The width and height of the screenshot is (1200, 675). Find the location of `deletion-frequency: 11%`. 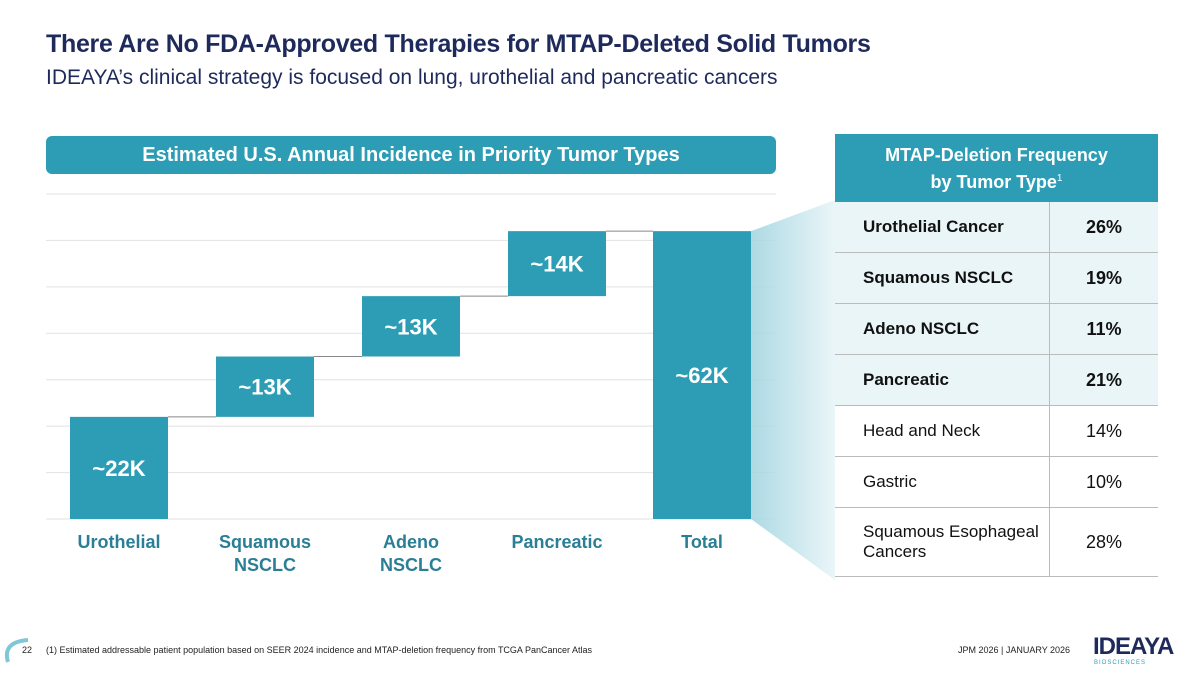

deletion-frequency: 11% is located at coordinates (1104, 328).